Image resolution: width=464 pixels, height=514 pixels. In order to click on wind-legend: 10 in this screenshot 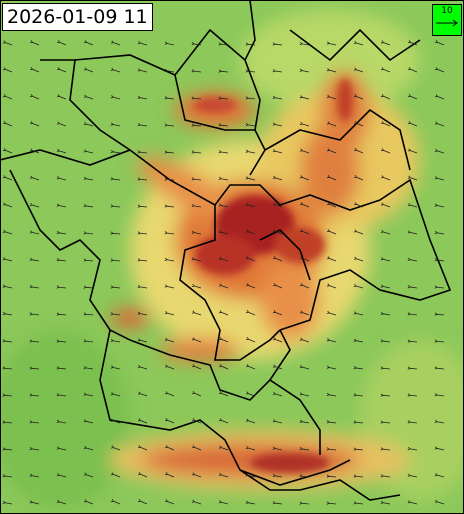, I will do `click(447, 20)`.